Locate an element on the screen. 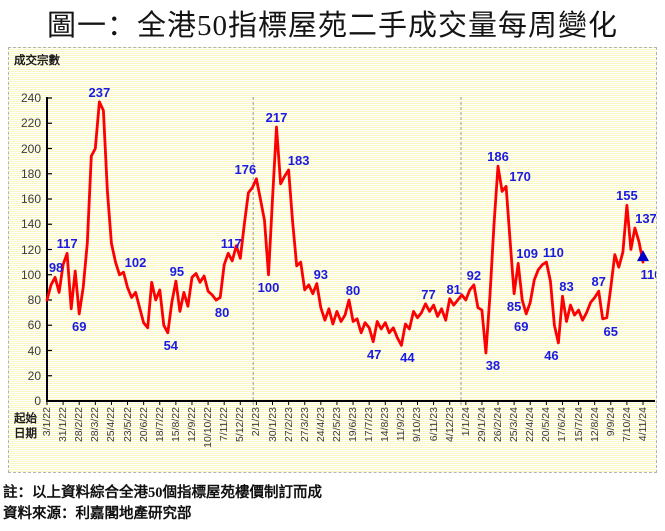 This screenshot has height=531, width=665. x-tick-label: 14/8/23 is located at coordinates (385, 425).